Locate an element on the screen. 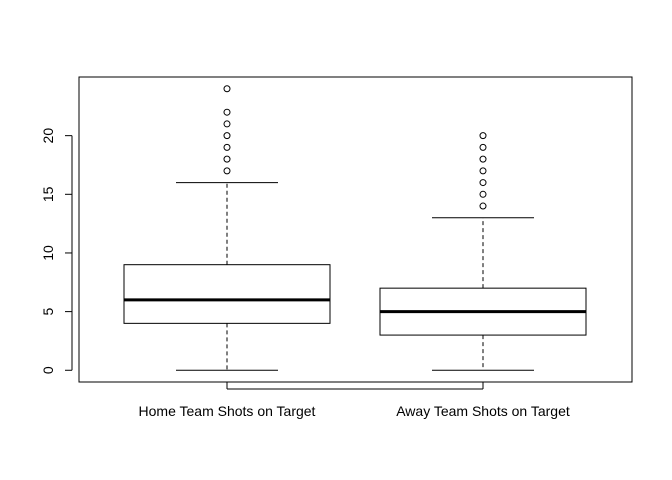 The image size is (672, 480). y-tick-label: 0 is located at coordinates (48, 370).